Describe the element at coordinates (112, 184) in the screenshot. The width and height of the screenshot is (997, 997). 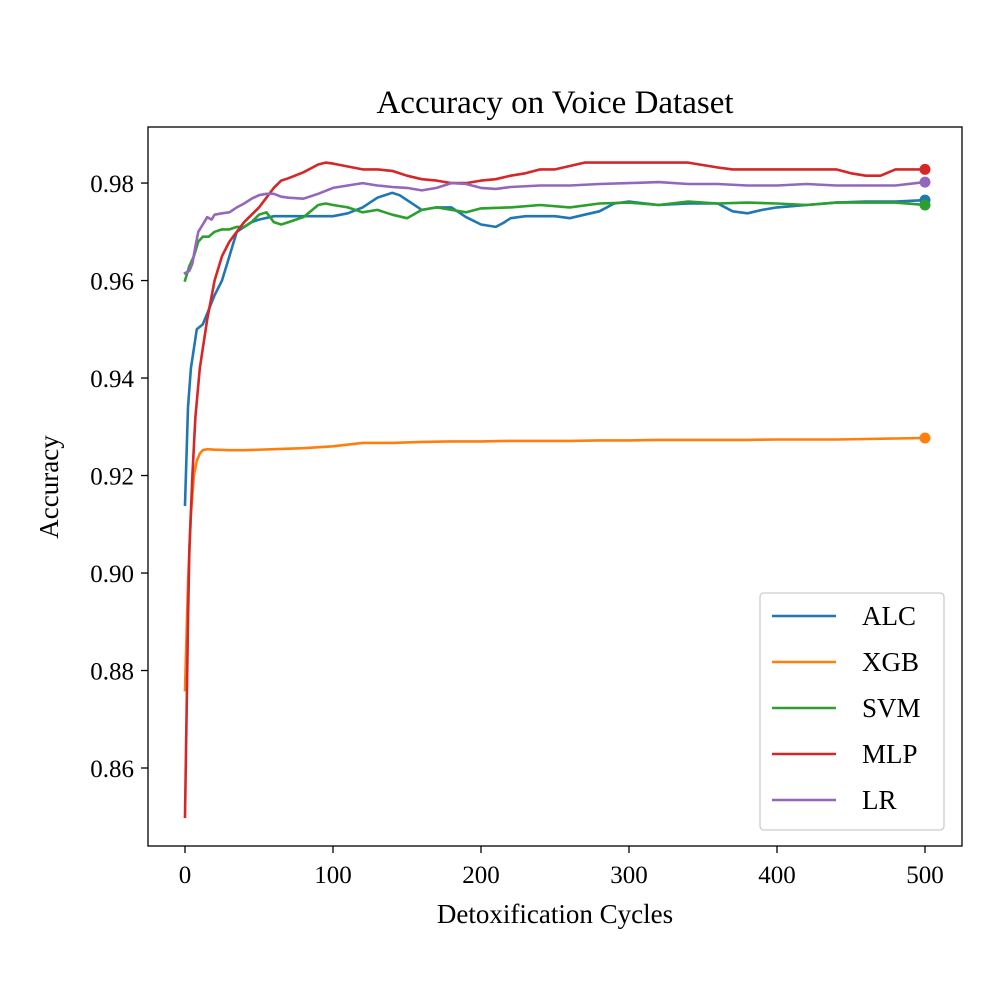
I see `y-tick-label: 0.98` at that location.